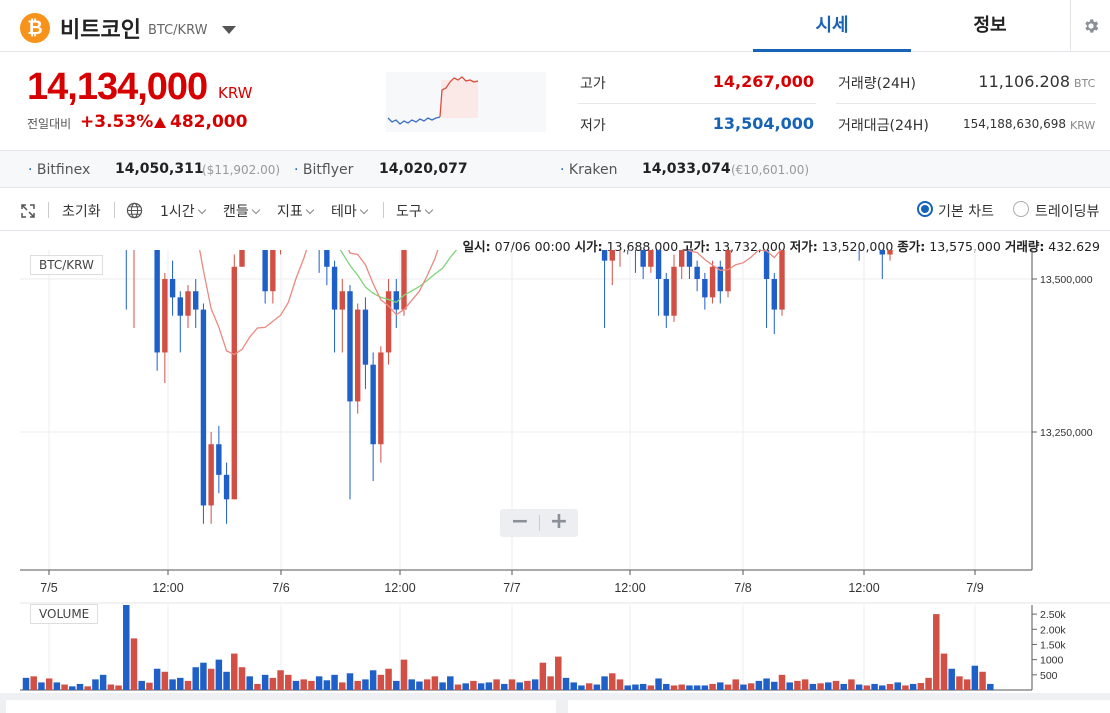 This screenshot has width=1110, height=713. I want to click on chart-legend: BTC/KRW, so click(66, 265).